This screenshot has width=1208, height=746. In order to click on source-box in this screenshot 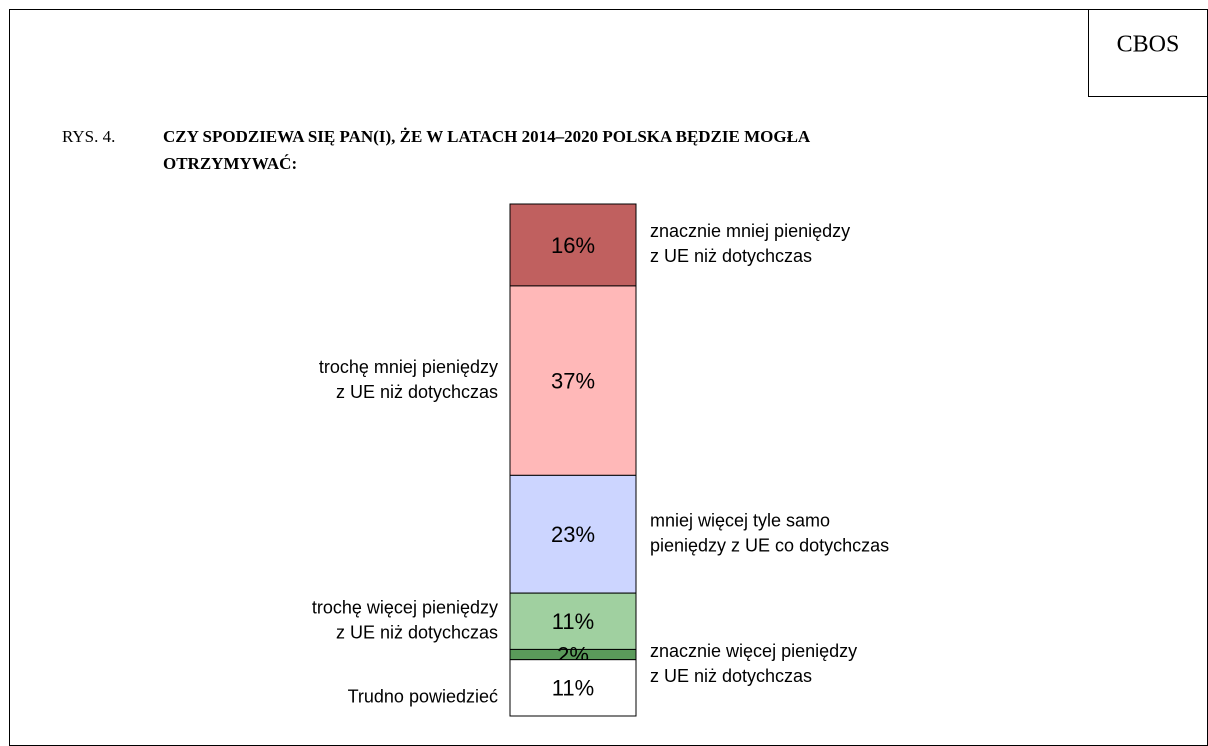, I will do `click(1148, 53)`.